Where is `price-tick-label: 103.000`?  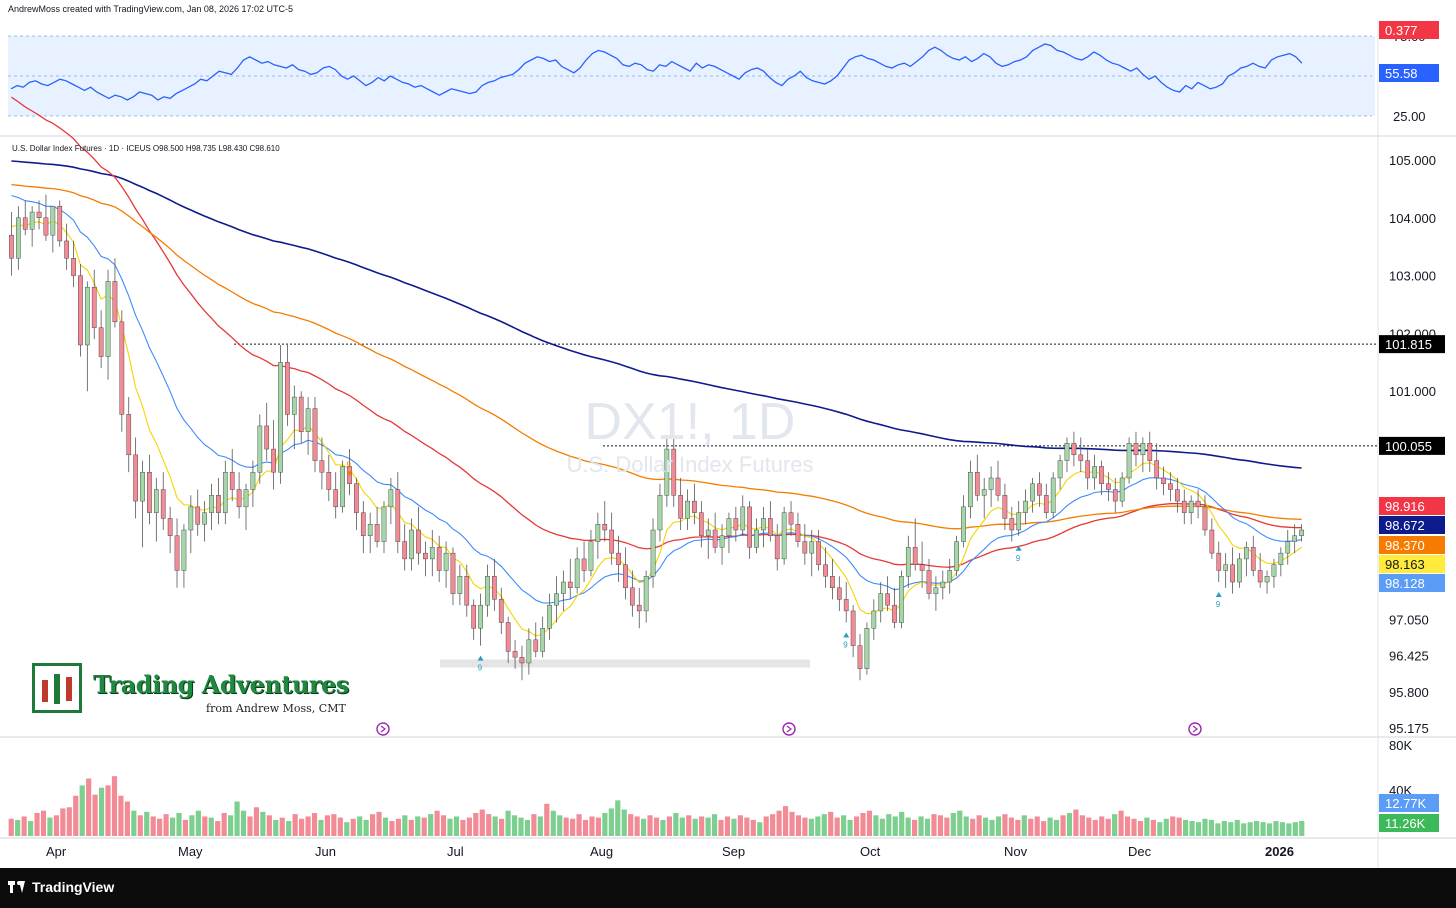 price-tick-label: 103.000 is located at coordinates (1412, 276).